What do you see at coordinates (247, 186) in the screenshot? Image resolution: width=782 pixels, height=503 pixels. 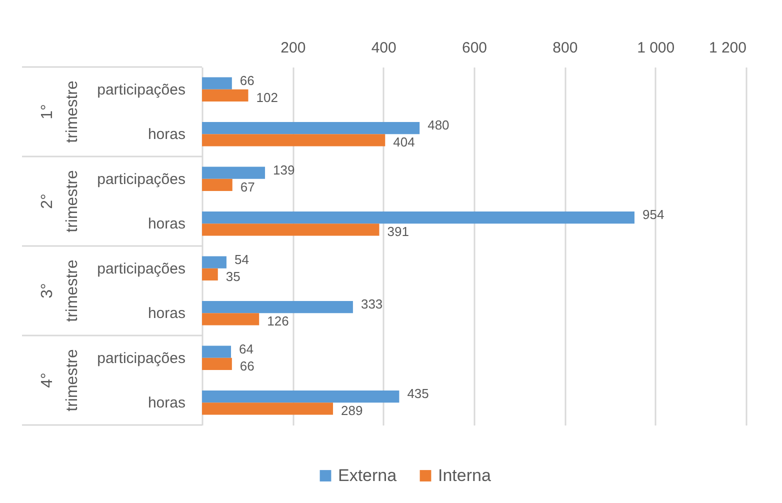 I see `data-label: 67` at bounding box center [247, 186].